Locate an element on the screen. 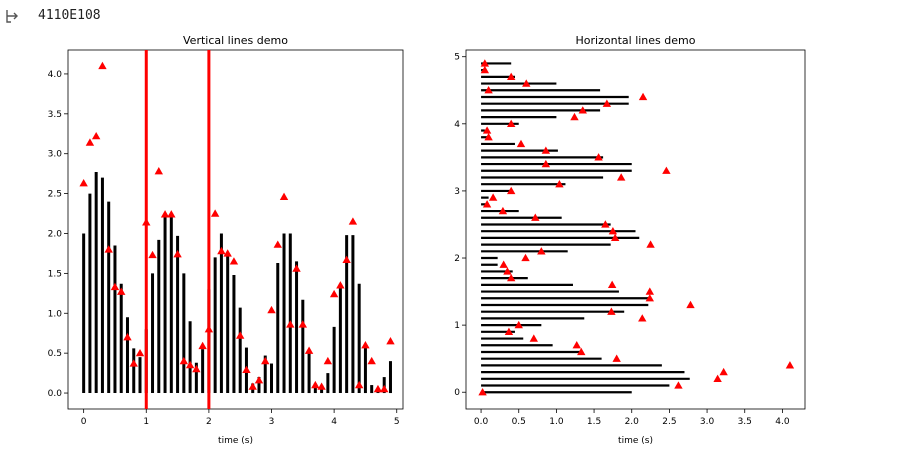 The height and width of the screenshot is (452, 916). x-tick-label: 3.0 is located at coordinates (707, 422).